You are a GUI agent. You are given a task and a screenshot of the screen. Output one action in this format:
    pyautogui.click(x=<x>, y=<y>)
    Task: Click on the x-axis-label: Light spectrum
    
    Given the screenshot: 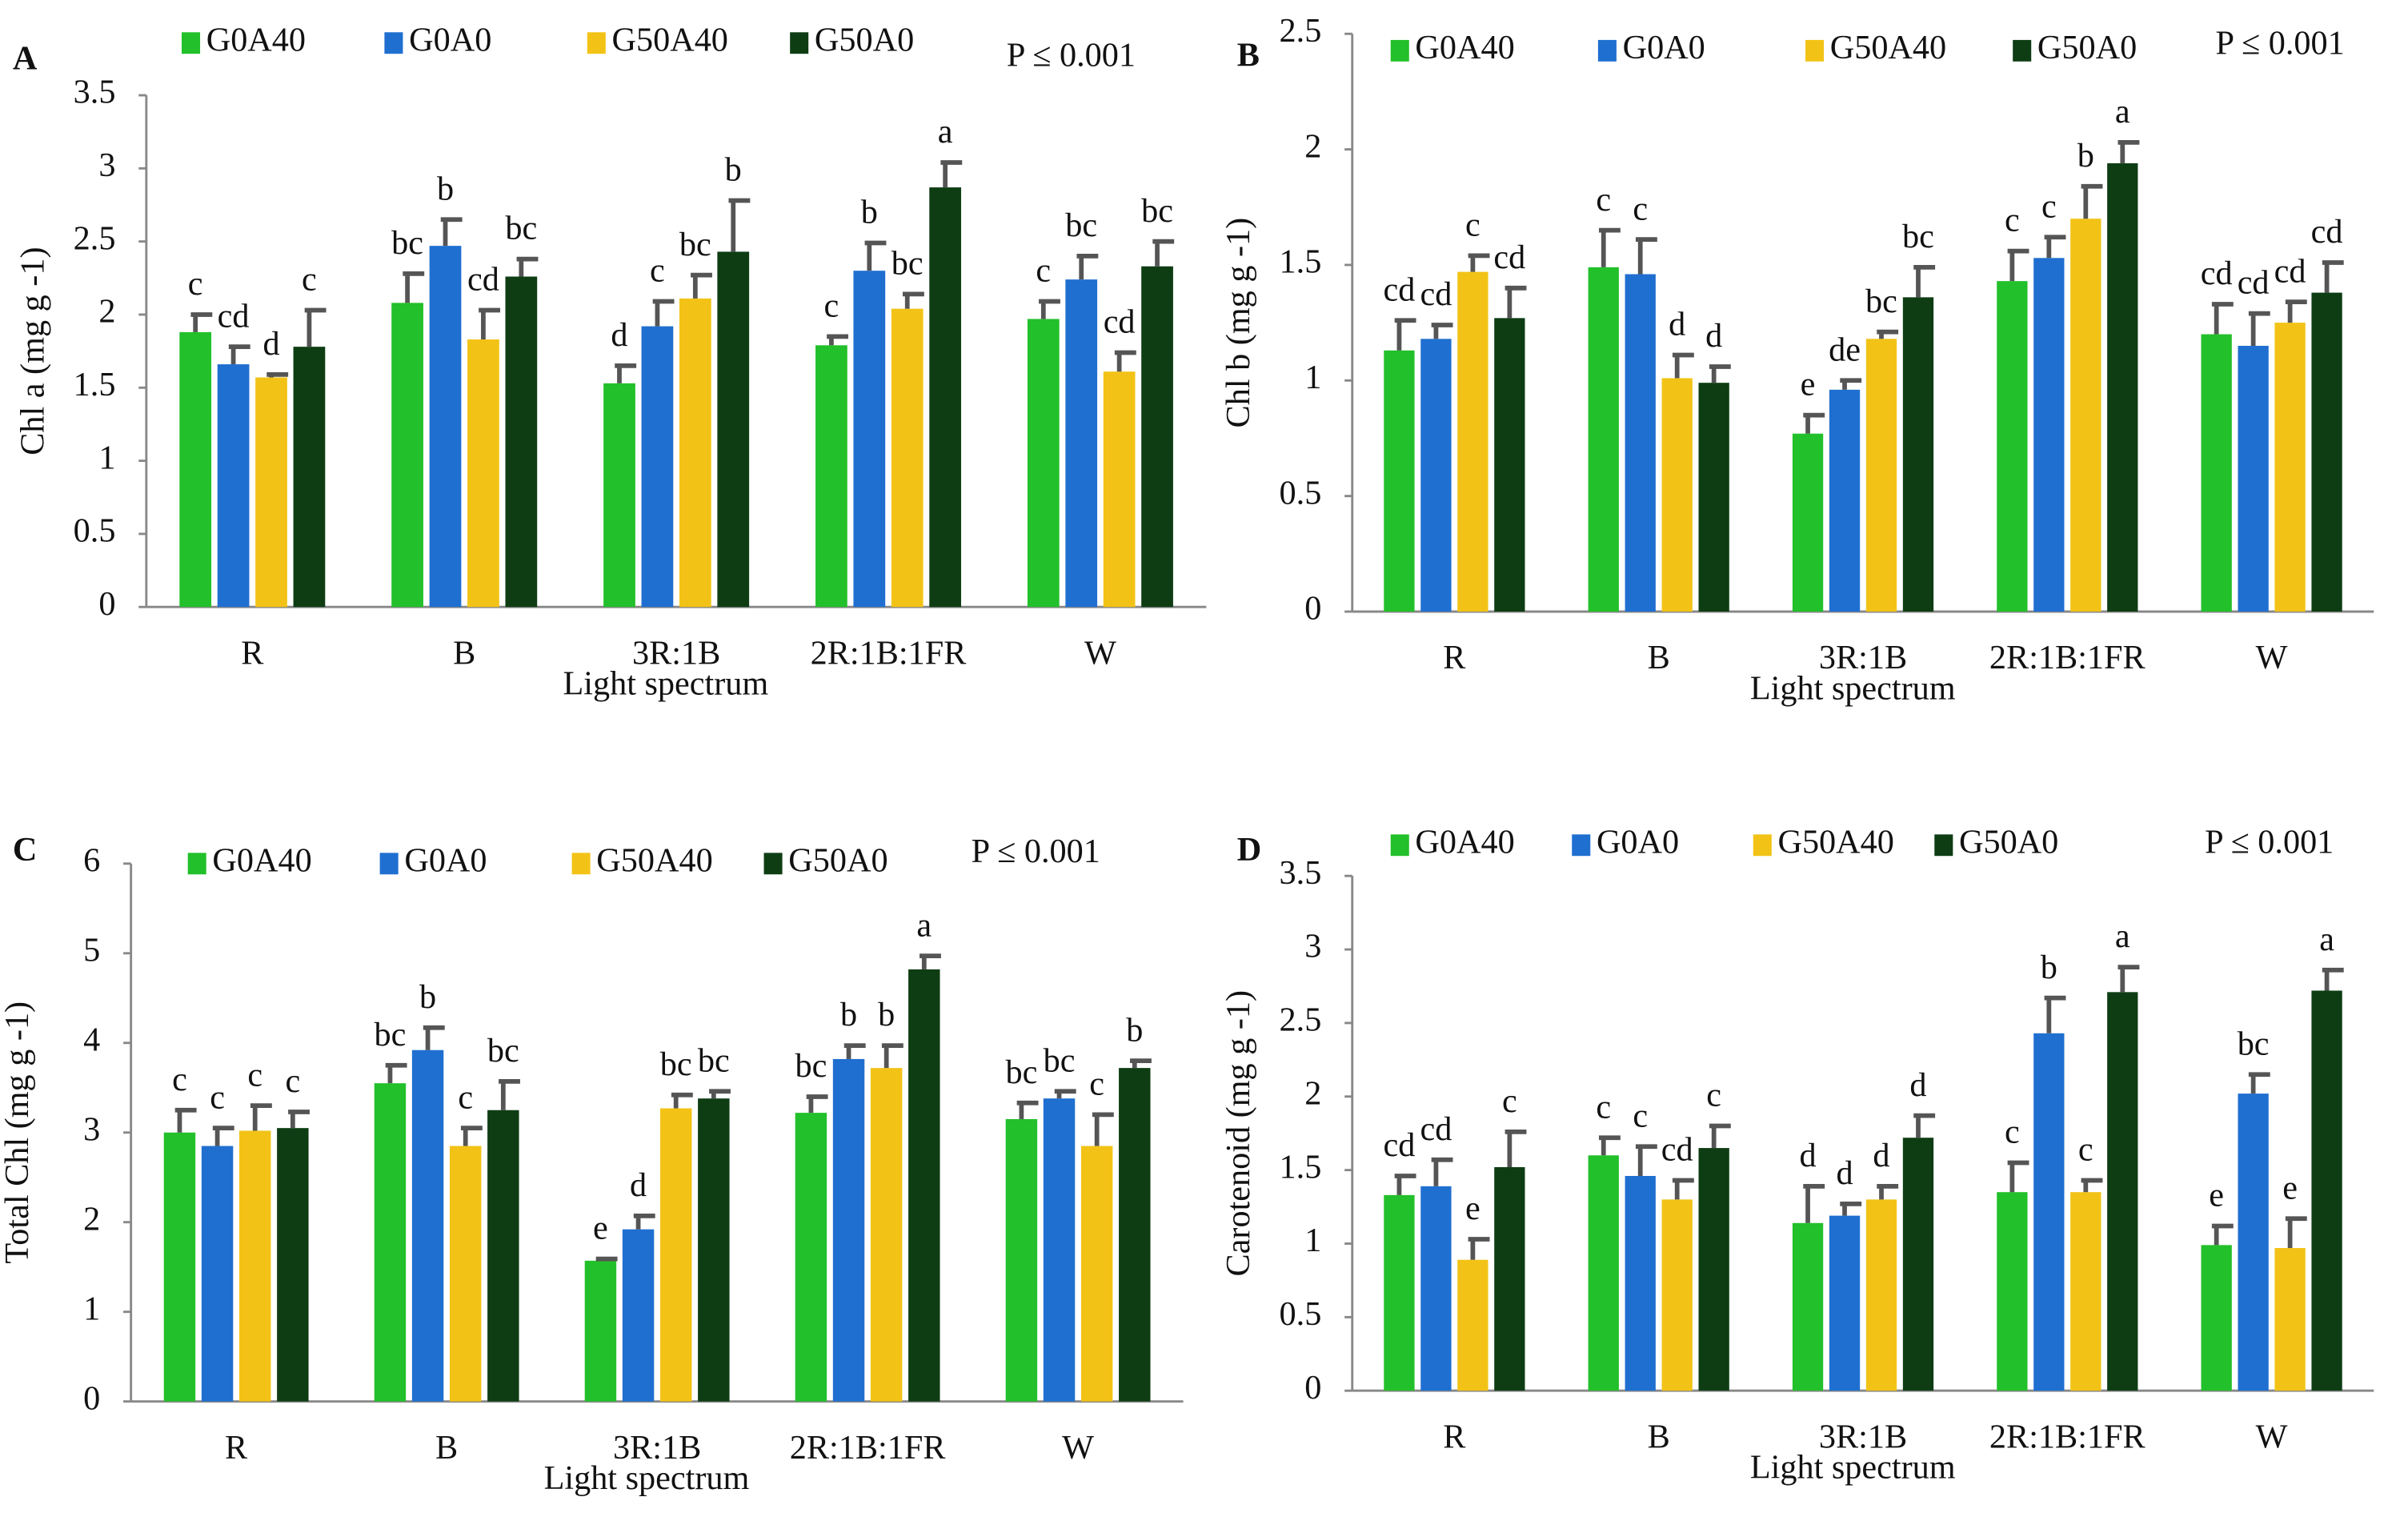 What is the action you would take?
    pyautogui.click(x=665, y=684)
    